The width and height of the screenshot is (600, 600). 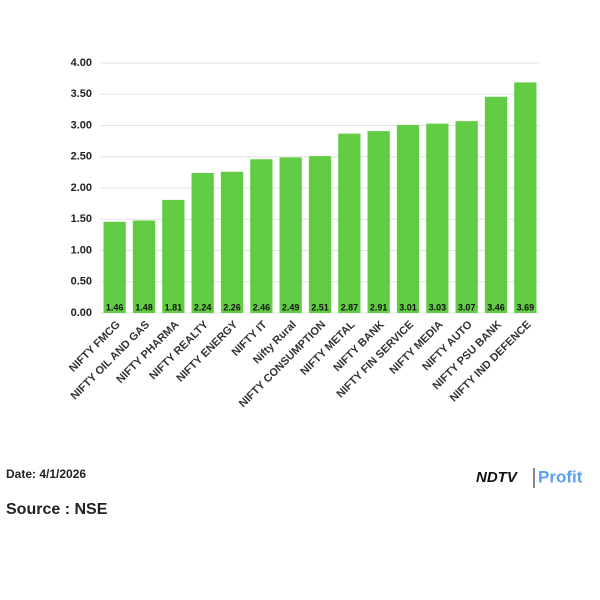 What do you see at coordinates (496, 307) in the screenshot?
I see `value-label: 3.46` at bounding box center [496, 307].